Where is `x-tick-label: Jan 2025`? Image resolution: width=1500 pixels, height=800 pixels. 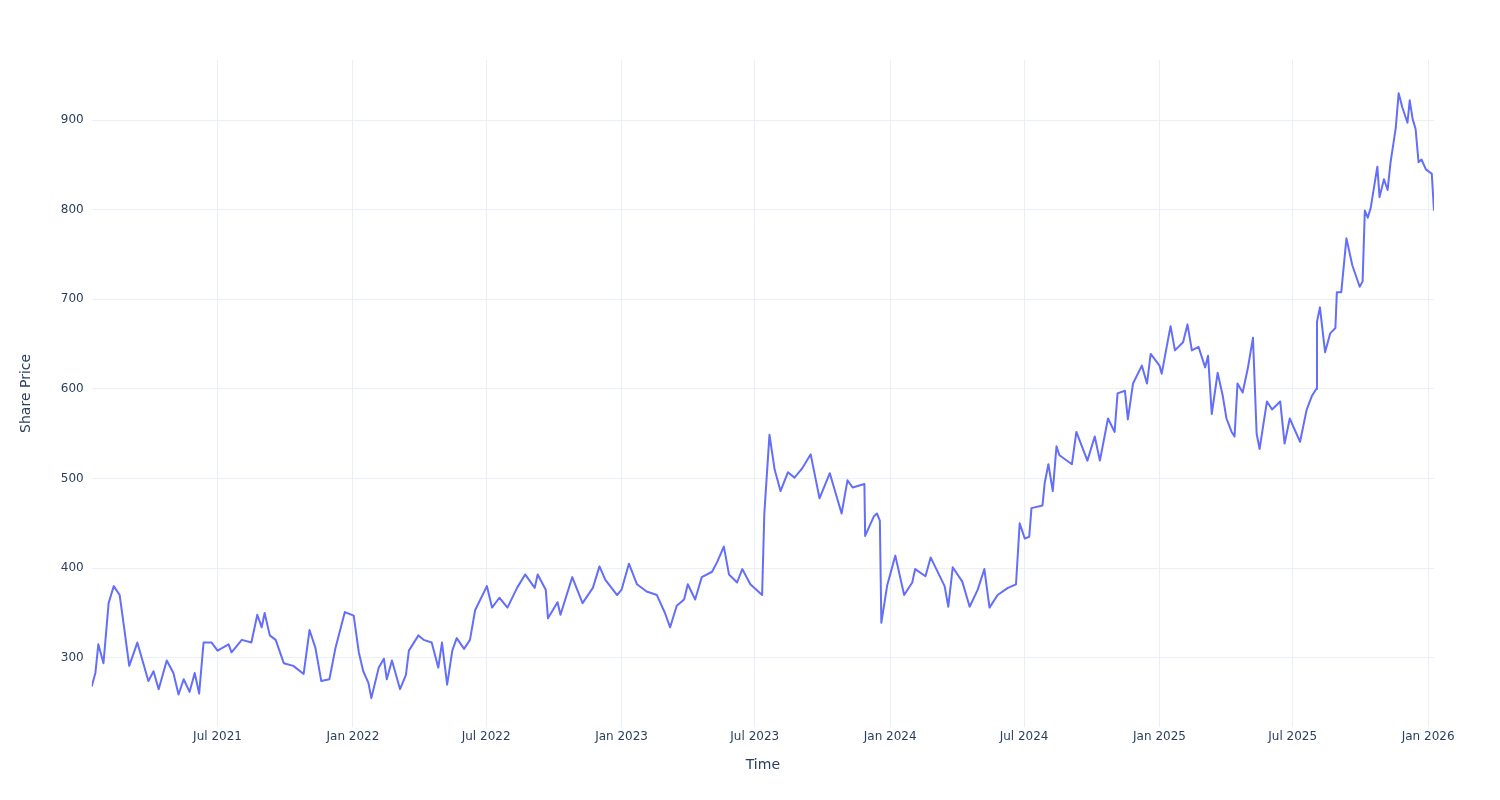
x-tick-label: Jan 2025 is located at coordinates (1159, 736).